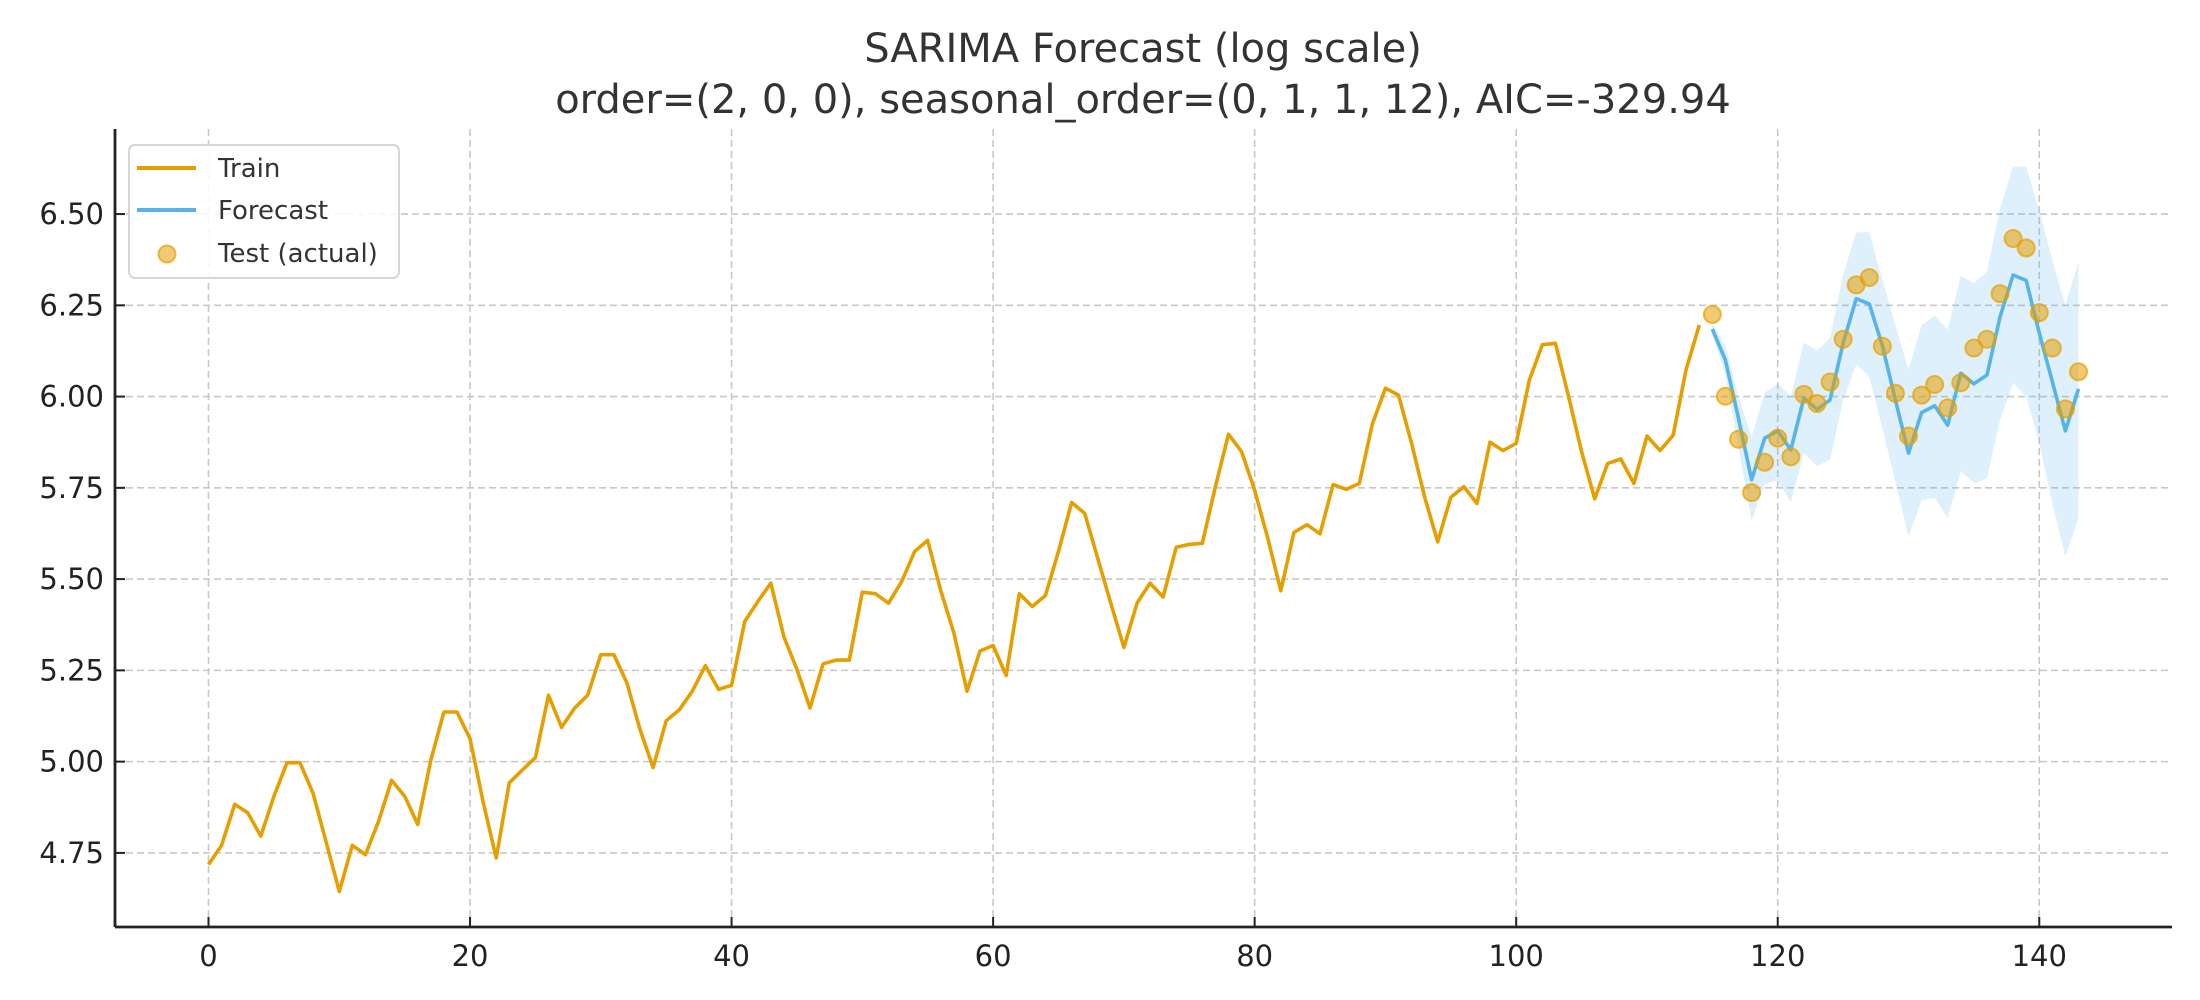 The width and height of the screenshot is (2200, 1000). What do you see at coordinates (71, 214) in the screenshot?
I see `y-tick-label: 6.50` at bounding box center [71, 214].